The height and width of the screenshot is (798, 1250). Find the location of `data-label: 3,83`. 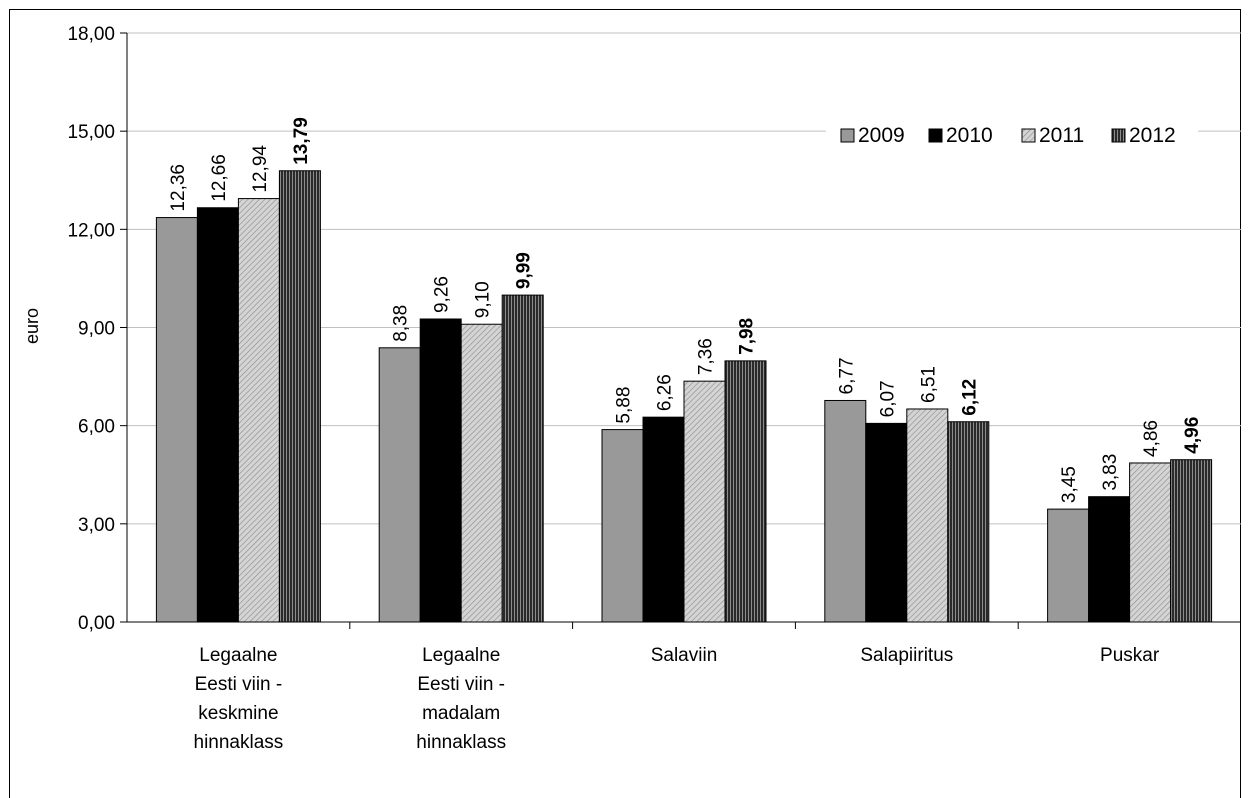

data-label: 3,83 is located at coordinates (1110, 472).